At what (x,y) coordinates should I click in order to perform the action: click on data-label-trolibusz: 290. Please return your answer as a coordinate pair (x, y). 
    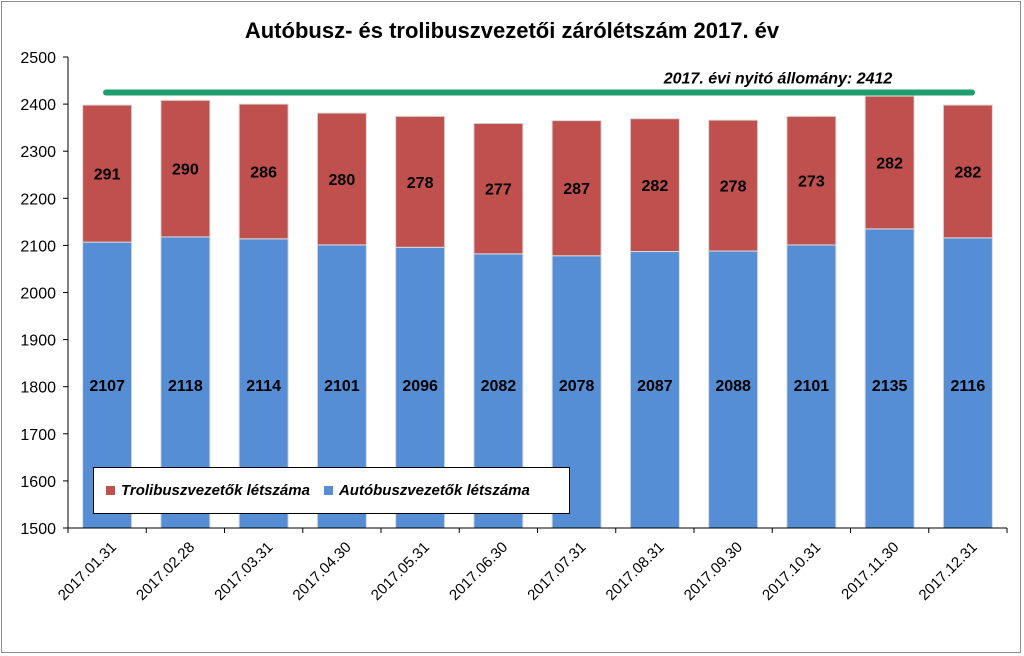
    Looking at the image, I should click on (185, 170).